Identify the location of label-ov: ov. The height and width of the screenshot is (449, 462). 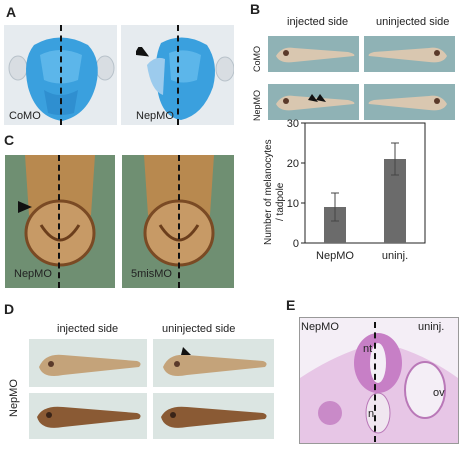
(439, 393).